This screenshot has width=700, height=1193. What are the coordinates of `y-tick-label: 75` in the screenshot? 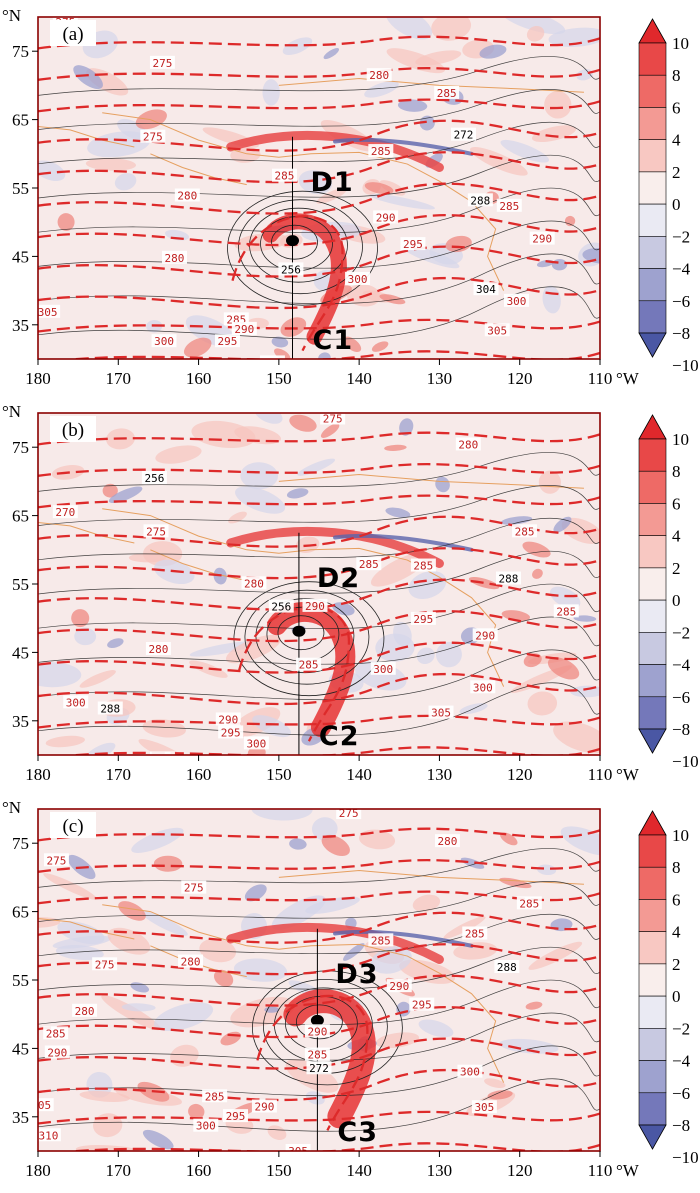 It's located at (20, 51).